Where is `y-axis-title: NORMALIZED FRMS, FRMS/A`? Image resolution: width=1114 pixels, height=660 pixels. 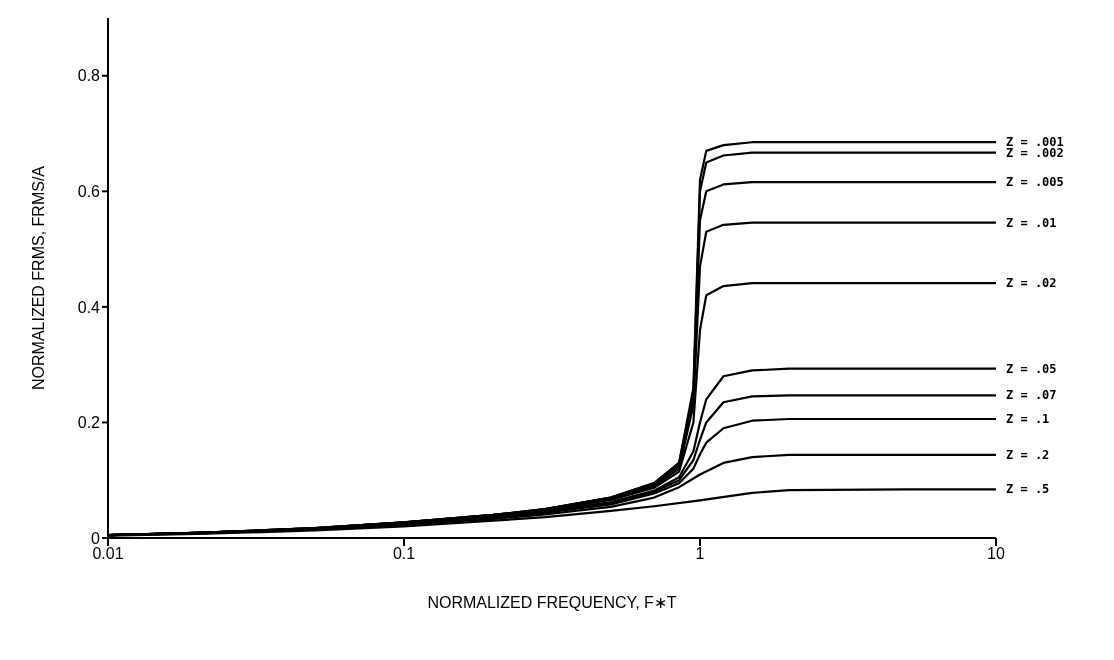 y-axis-title: NORMALIZED FRMS, FRMS/A is located at coordinates (38, 278).